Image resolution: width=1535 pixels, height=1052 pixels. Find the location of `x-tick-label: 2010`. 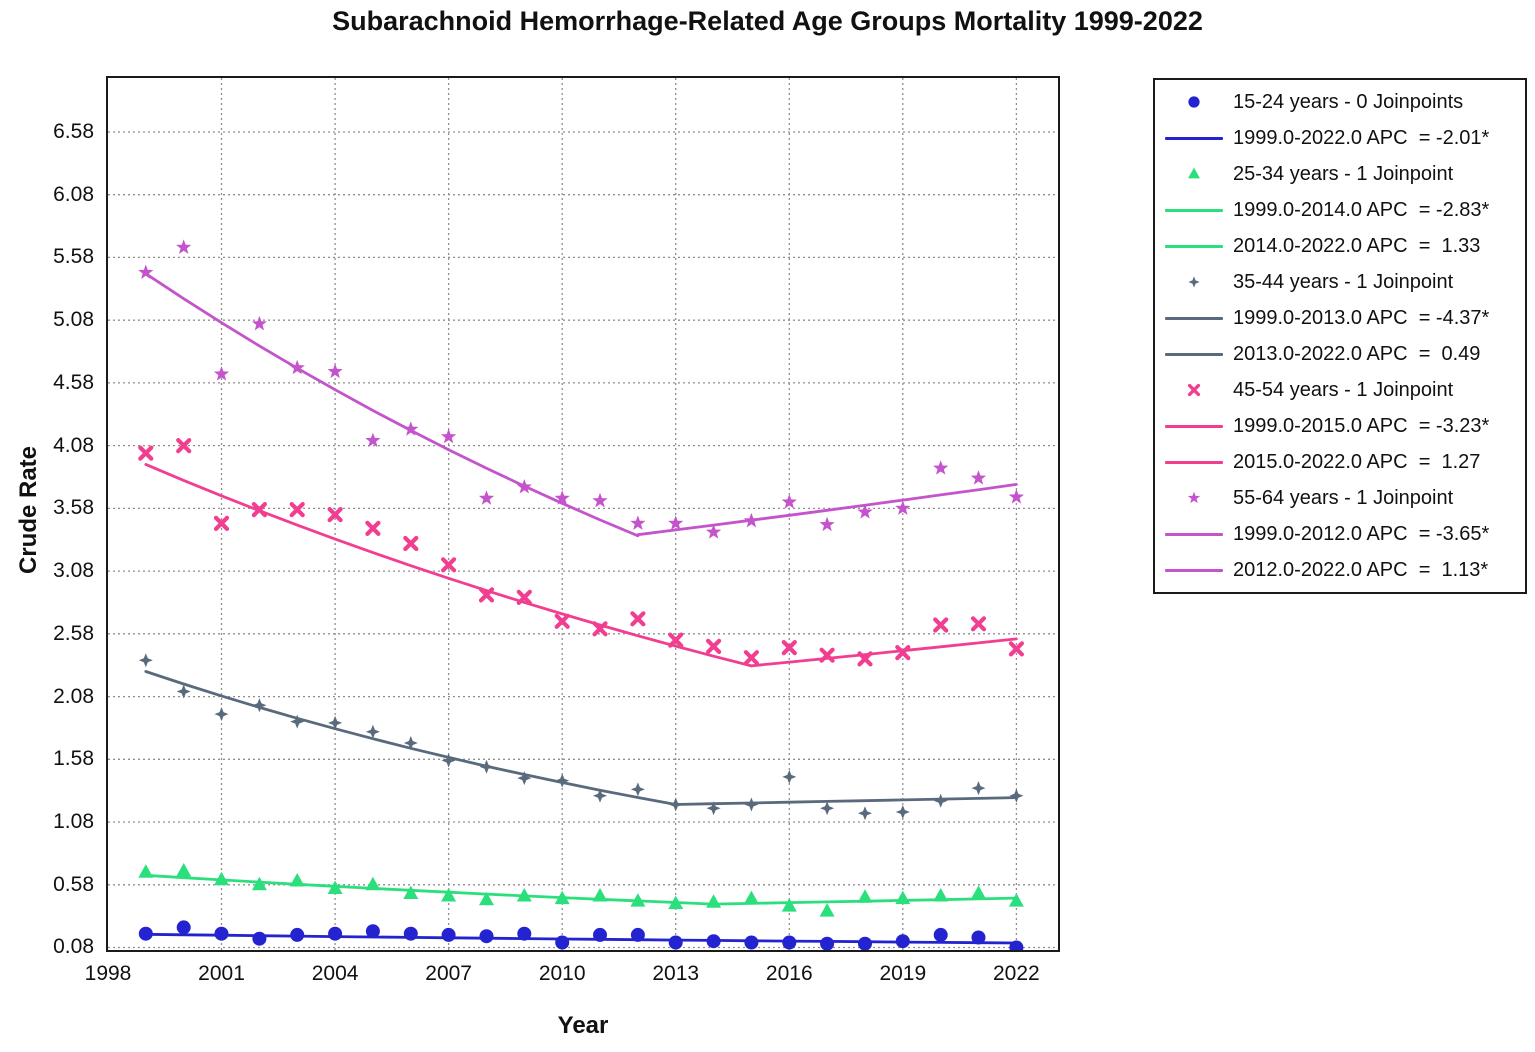

x-tick-label: 2010 is located at coordinates (562, 973).